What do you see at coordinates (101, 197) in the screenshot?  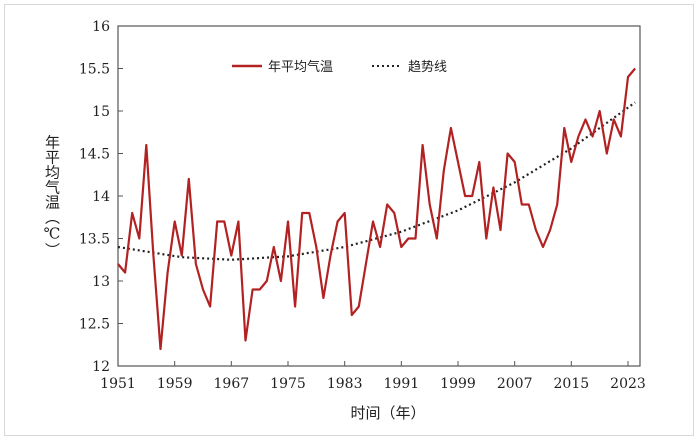 I see `y-tick-label: 14` at bounding box center [101, 197].